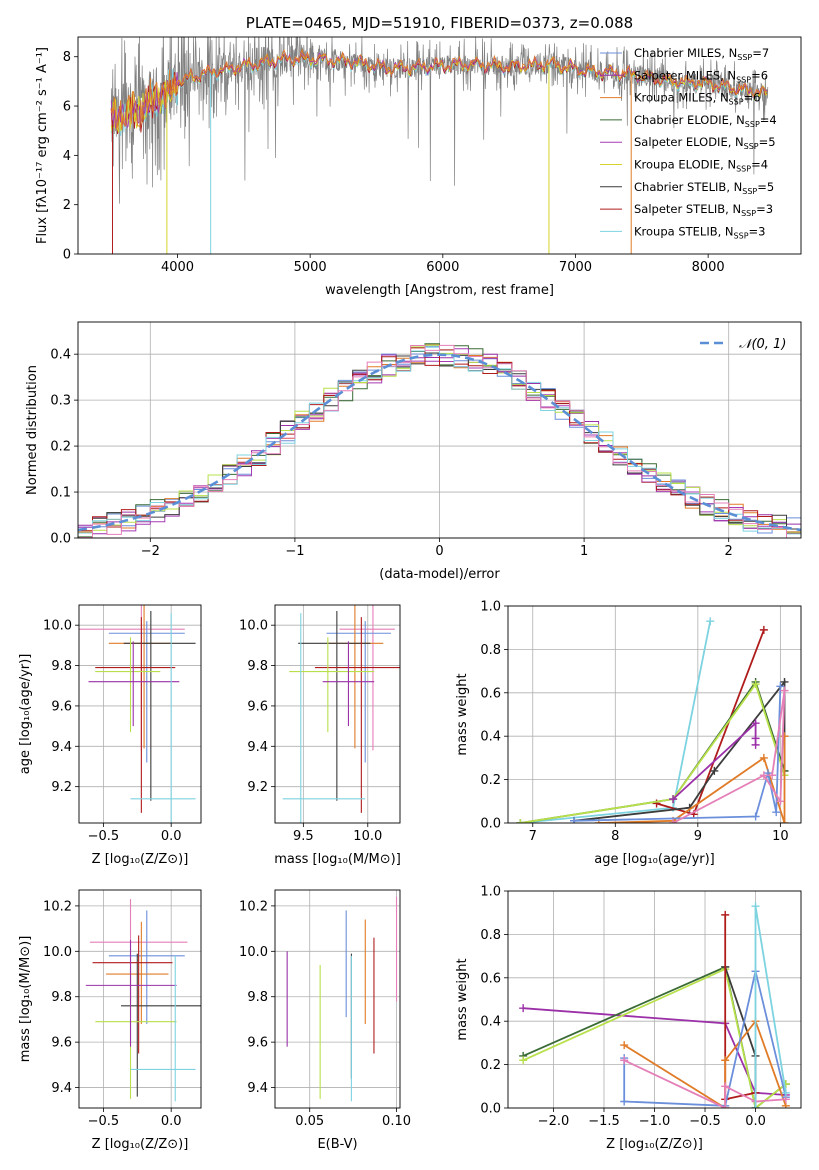  I want to click on x-axis-label: Z [log₁₀(Z/Z⊙)], so click(654, 1144).